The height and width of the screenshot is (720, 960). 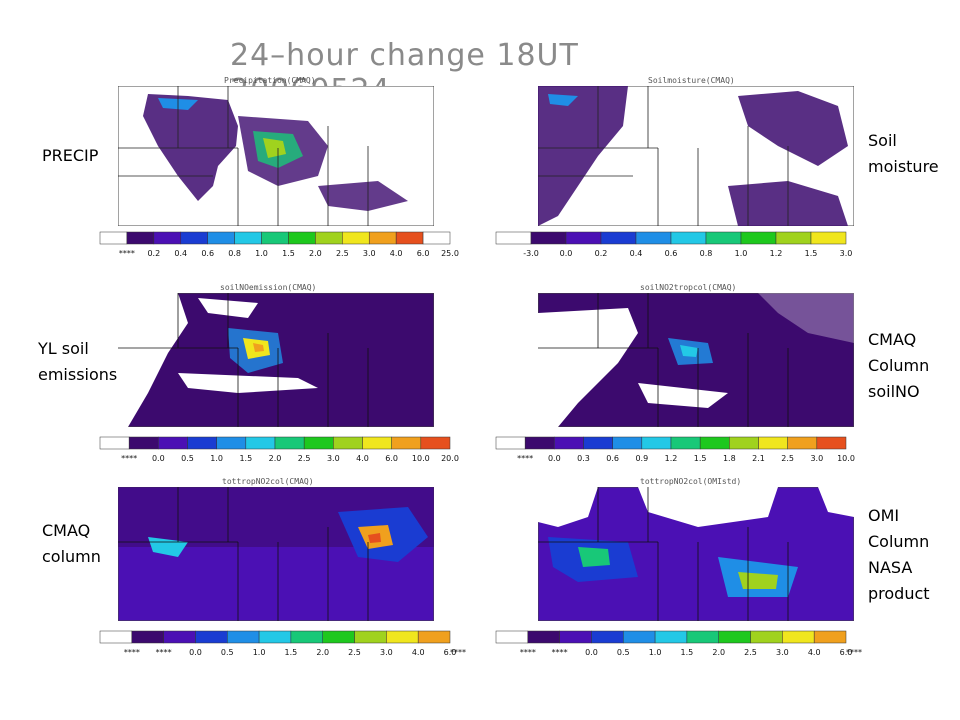 I want to click on colorbar-soilno: **** 0.0 0.5 1.0 1.5 2.0 2.5 3.0 4.0 6.0 10.0 20.0, so click(x=280, y=451).